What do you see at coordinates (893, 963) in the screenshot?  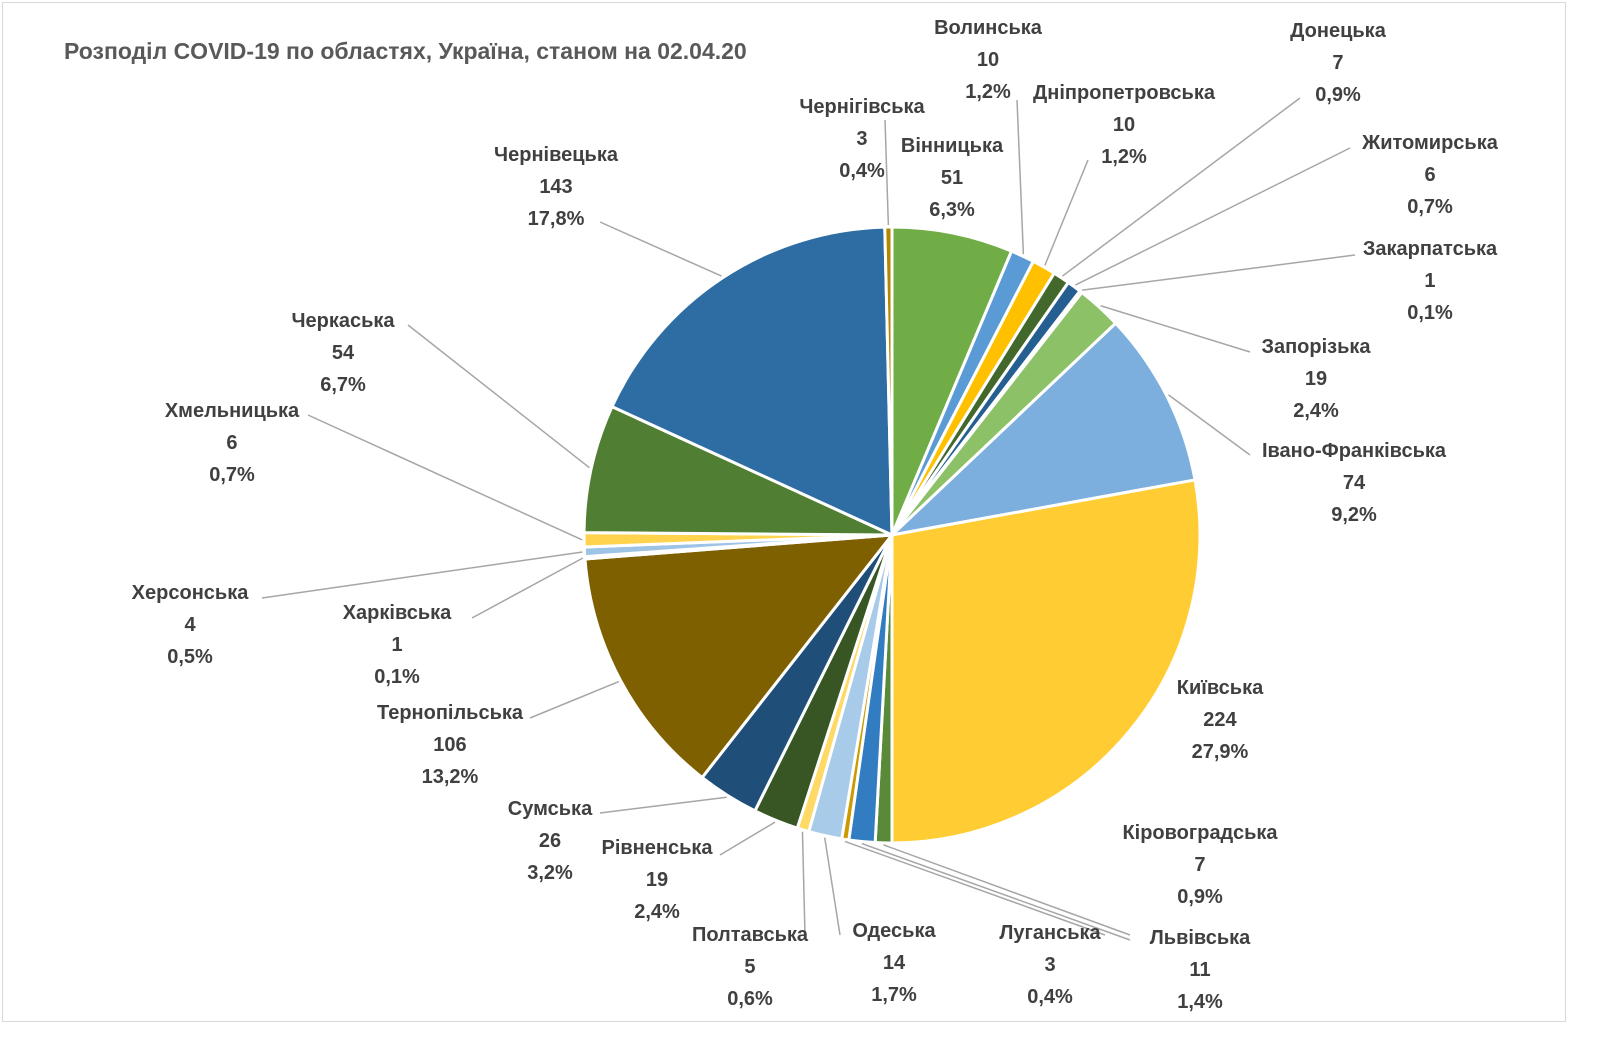 I see `data-label: Одеська 14 1,7%` at bounding box center [893, 963].